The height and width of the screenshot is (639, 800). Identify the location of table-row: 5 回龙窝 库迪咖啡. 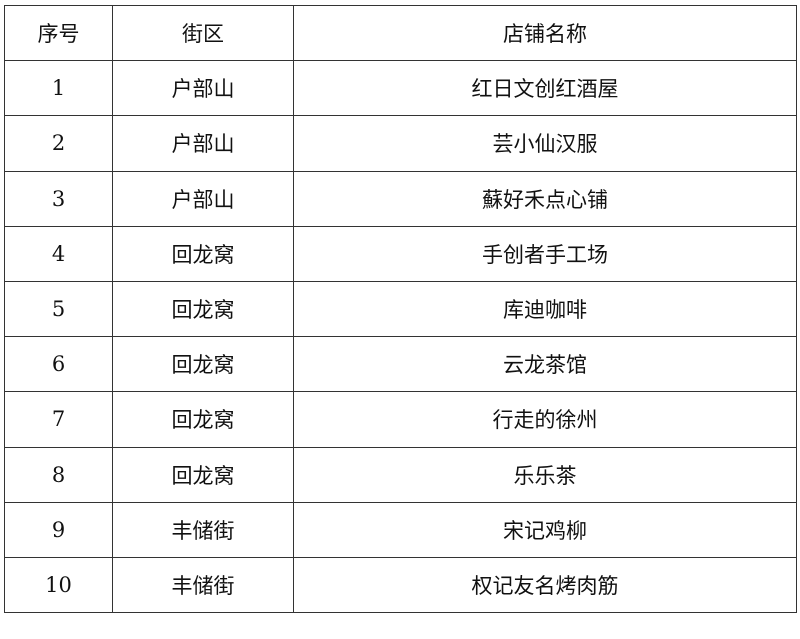
(400, 309).